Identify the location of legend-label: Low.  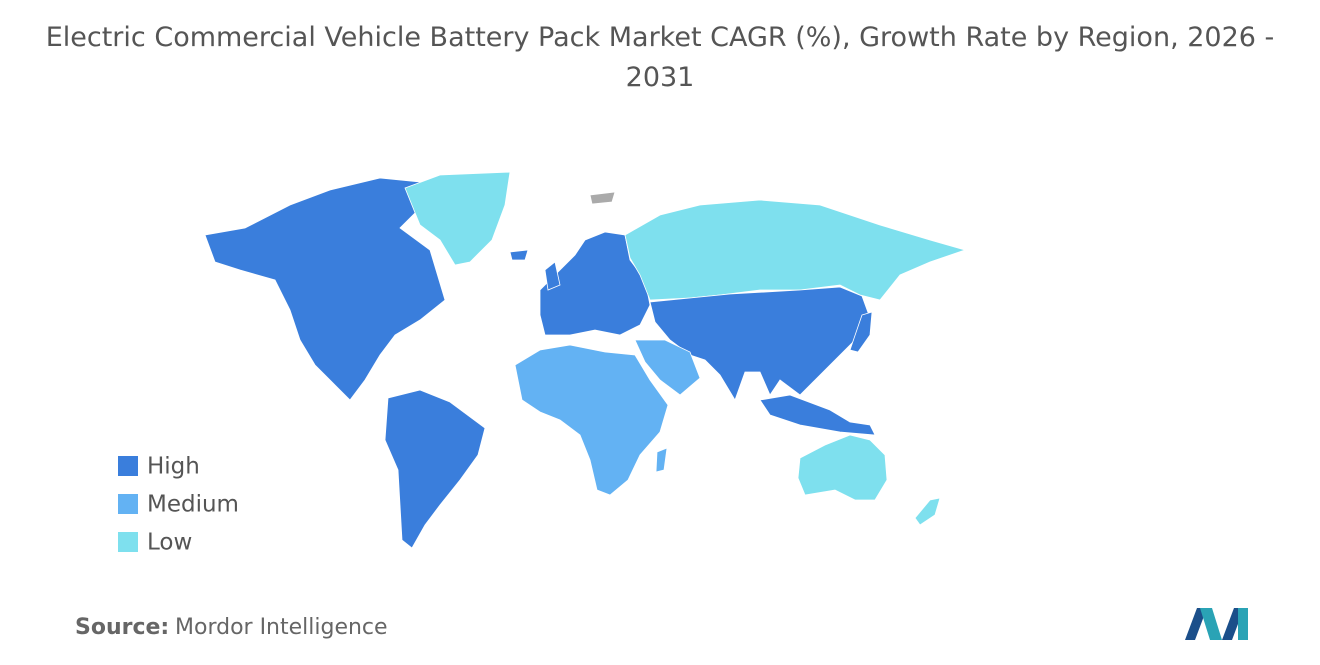
(169, 543).